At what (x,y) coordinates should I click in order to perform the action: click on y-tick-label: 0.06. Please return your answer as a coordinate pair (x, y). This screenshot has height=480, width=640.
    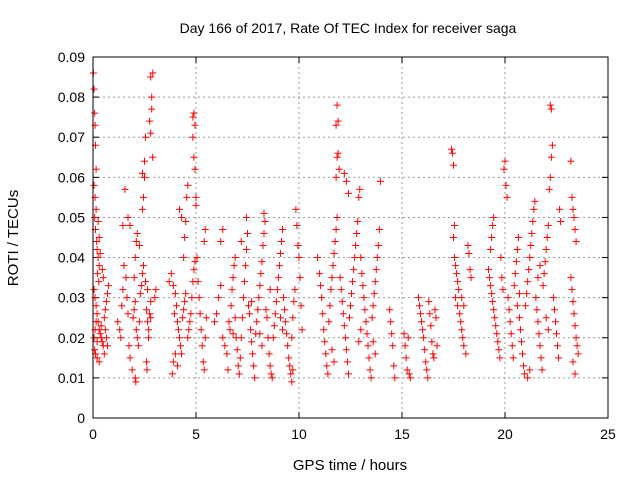
    Looking at the image, I should click on (71, 177).